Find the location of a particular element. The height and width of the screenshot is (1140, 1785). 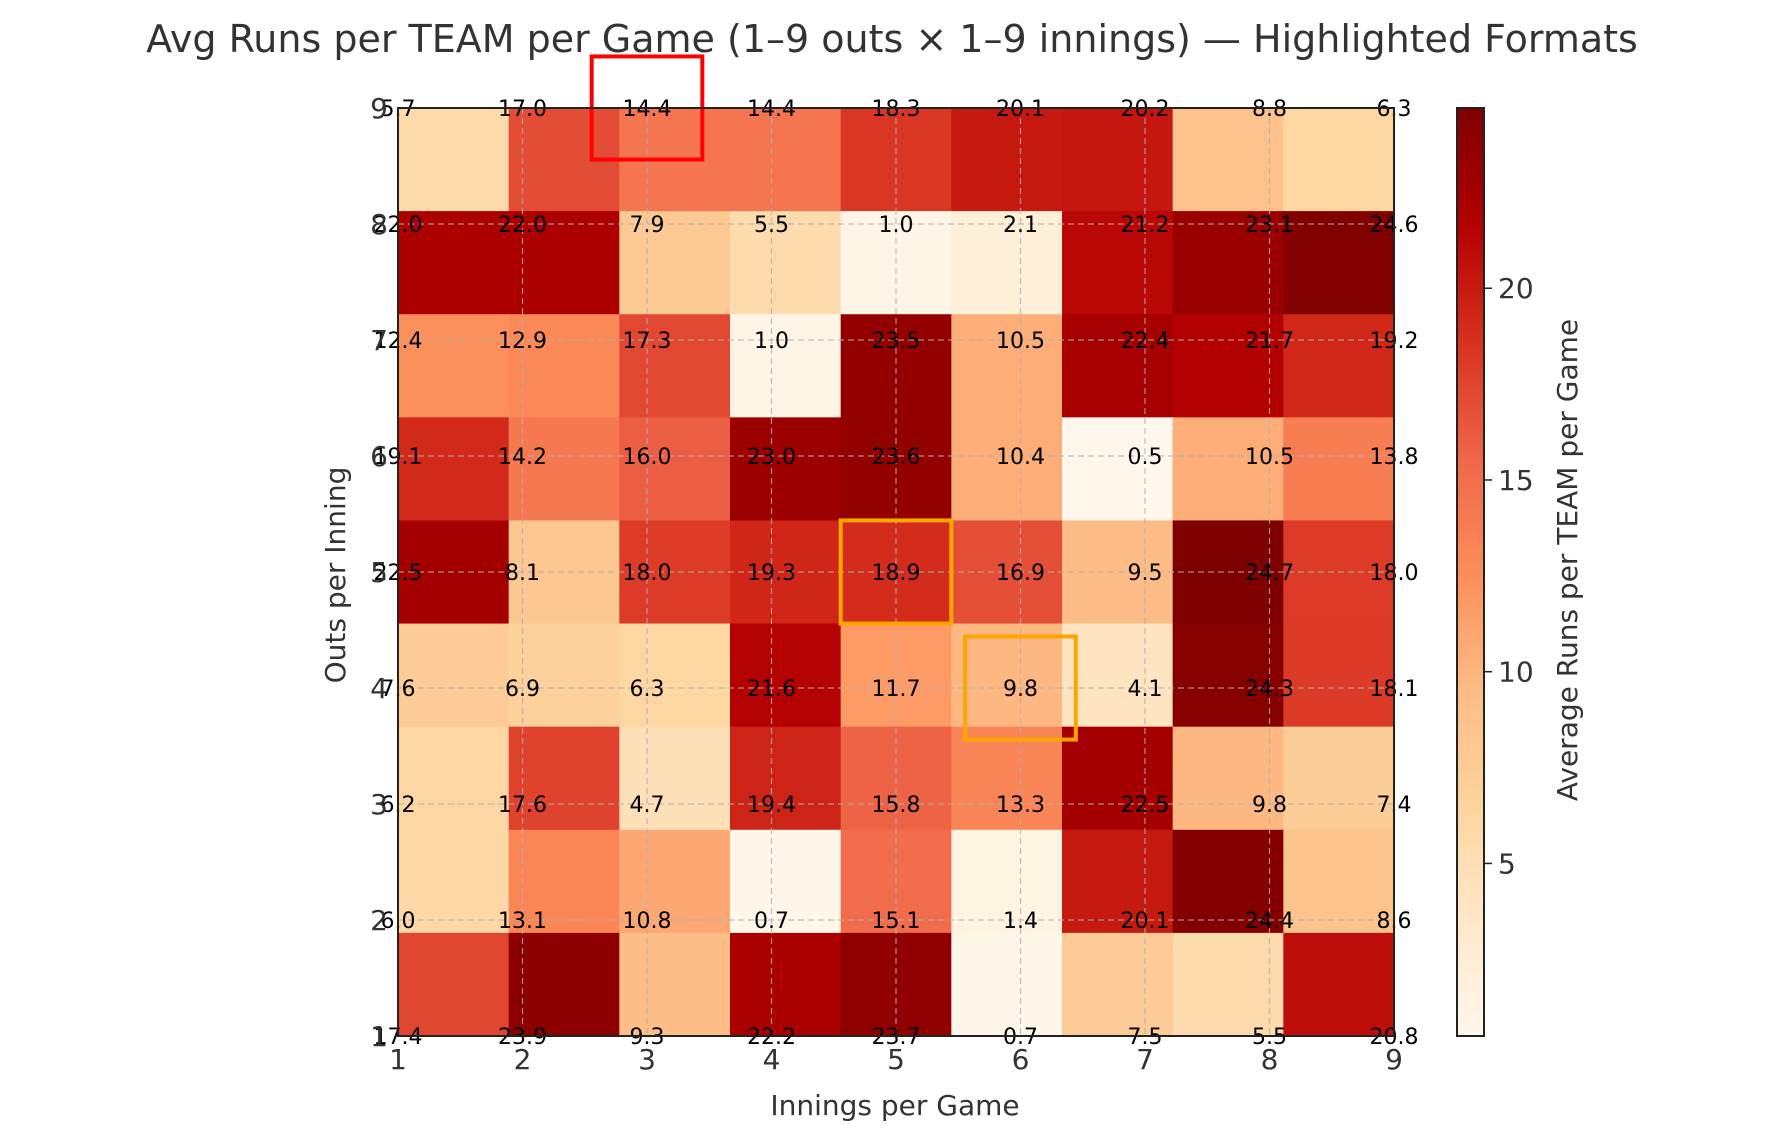

cell-value-label: 13.1 is located at coordinates (522, 921).